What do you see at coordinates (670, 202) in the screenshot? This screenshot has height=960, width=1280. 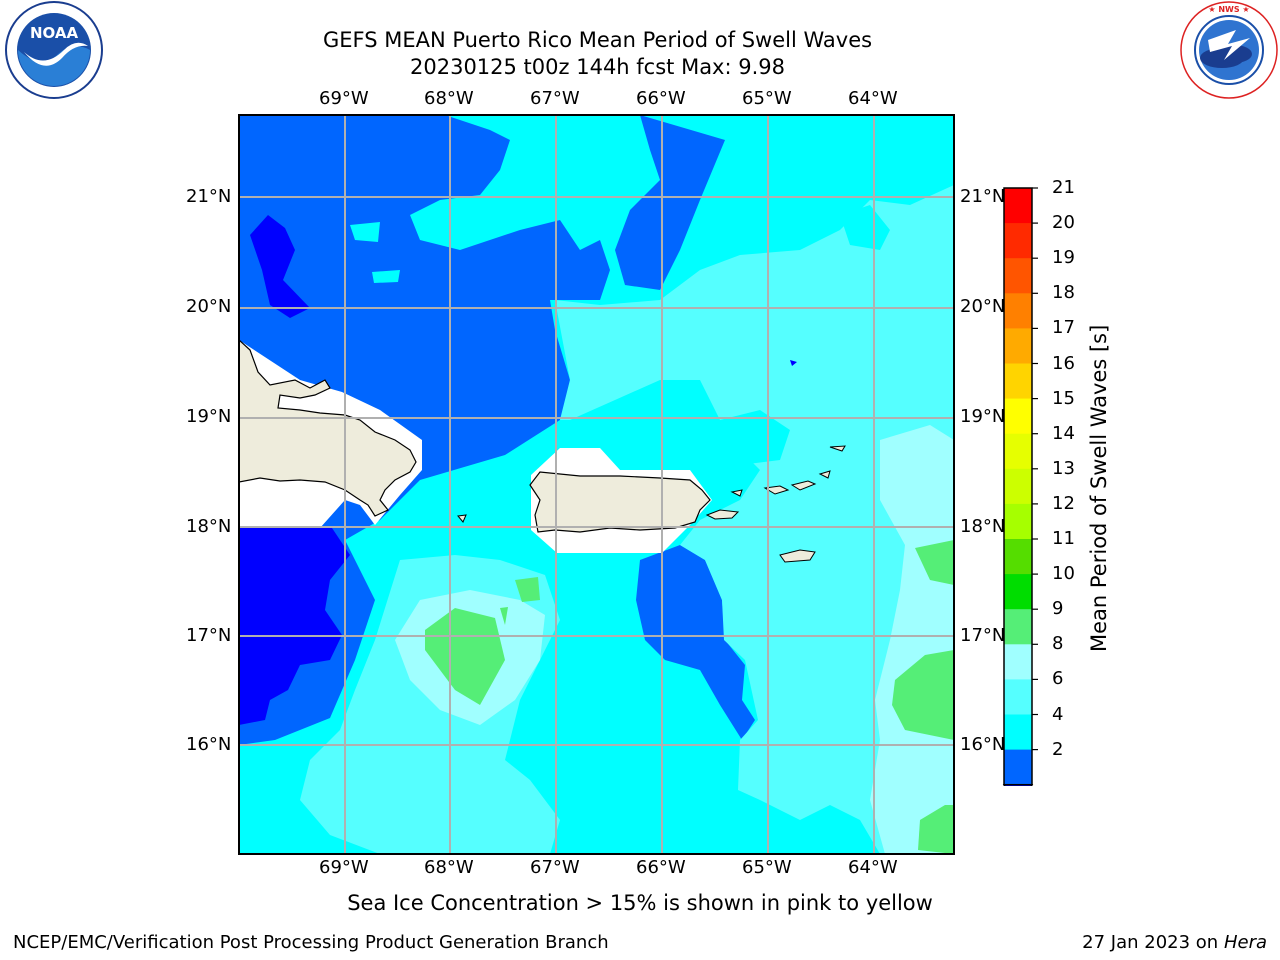 I see `swell-region-2-4-east` at bounding box center [670, 202].